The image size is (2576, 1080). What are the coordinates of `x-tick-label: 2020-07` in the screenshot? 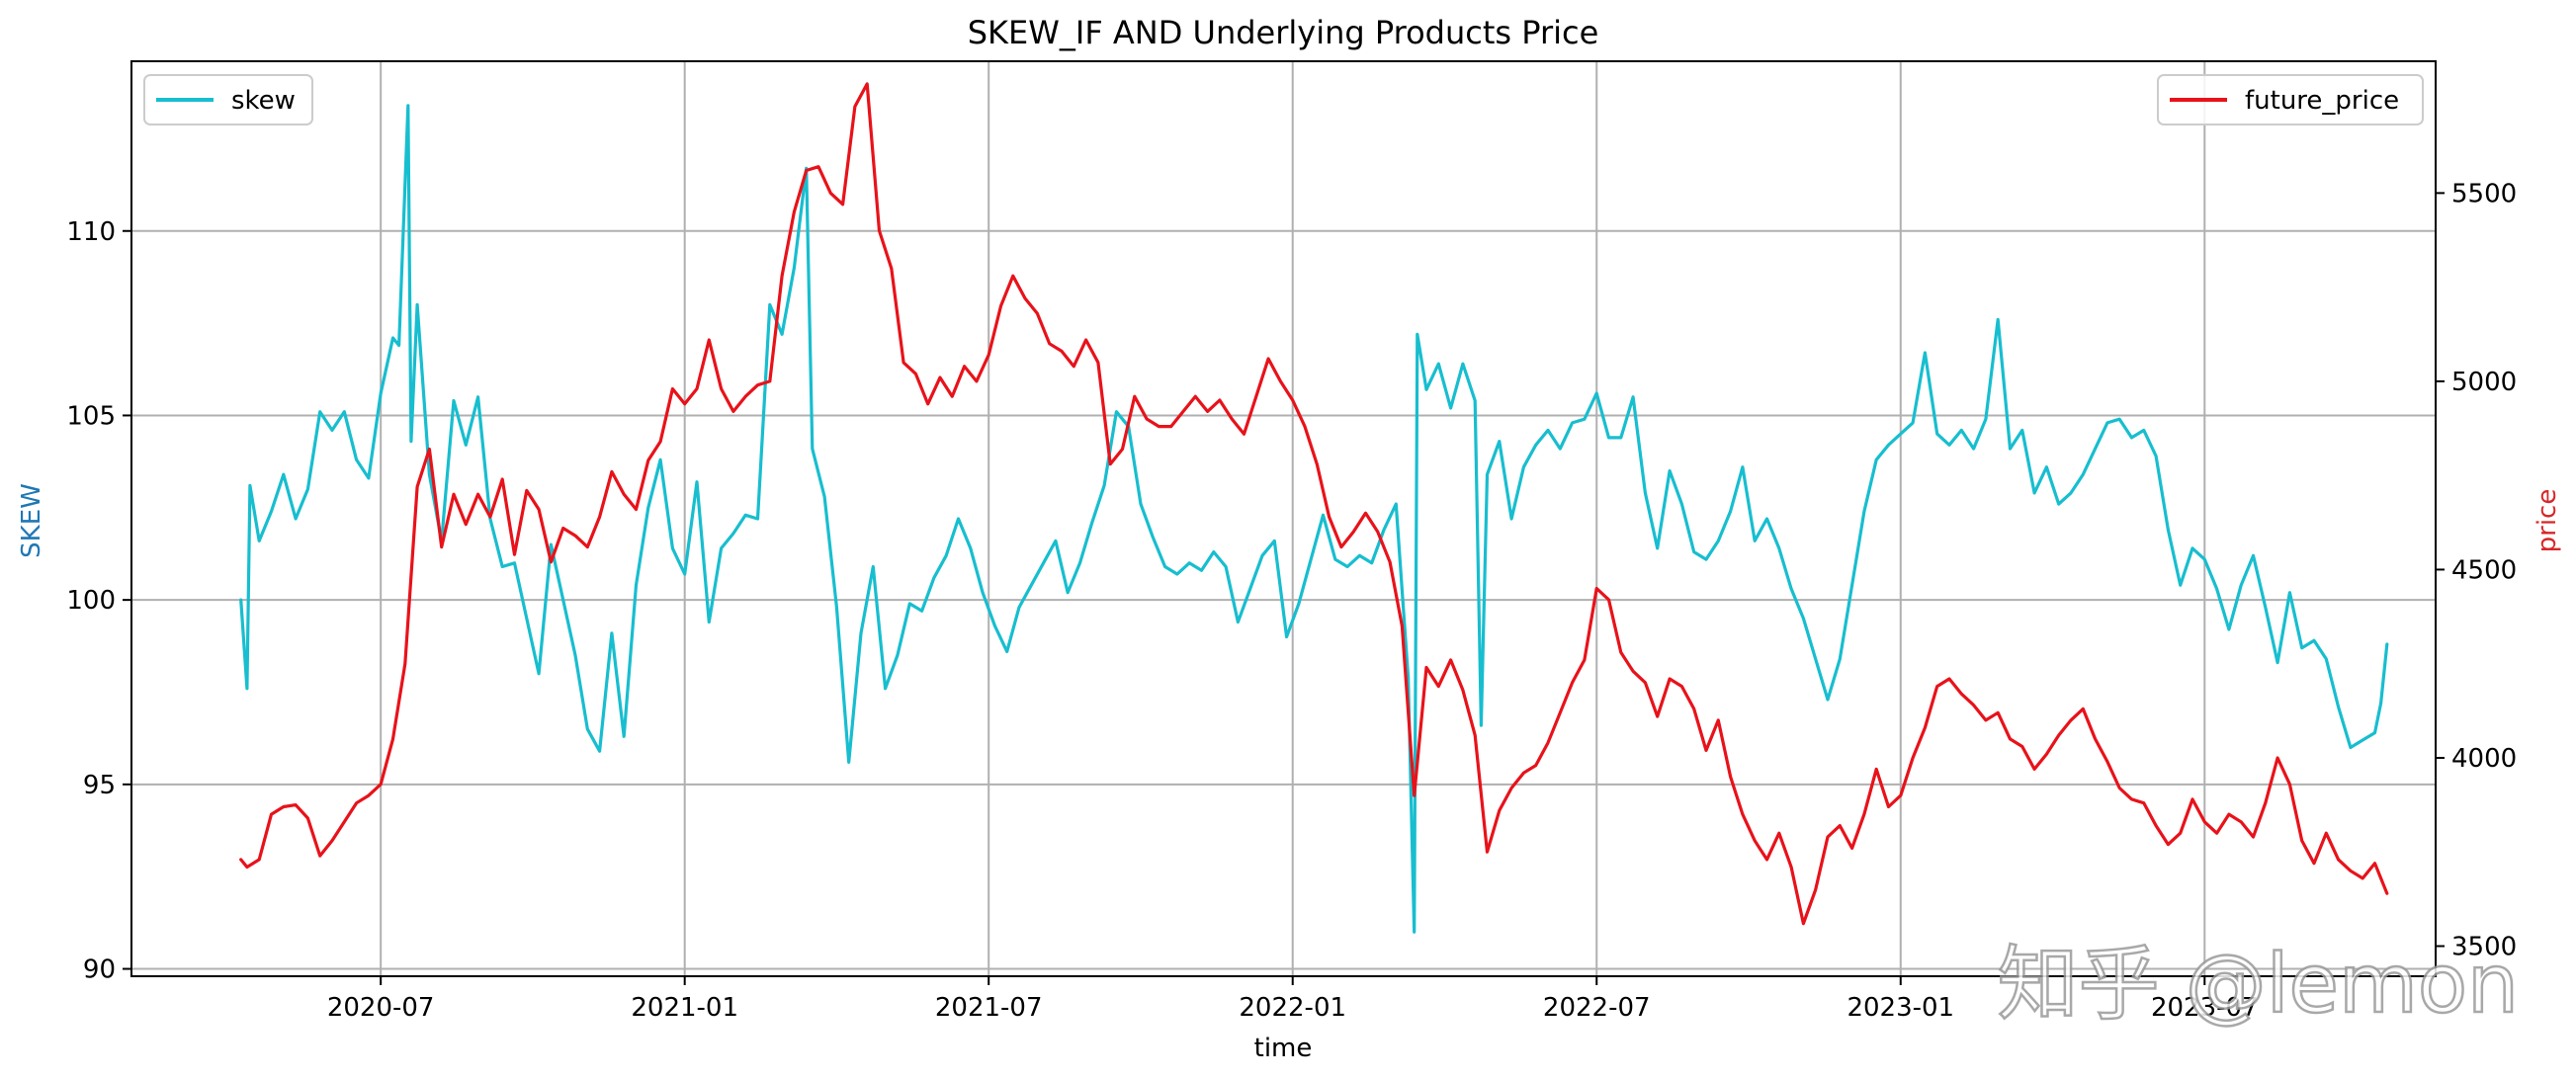 It's located at (381, 1008).